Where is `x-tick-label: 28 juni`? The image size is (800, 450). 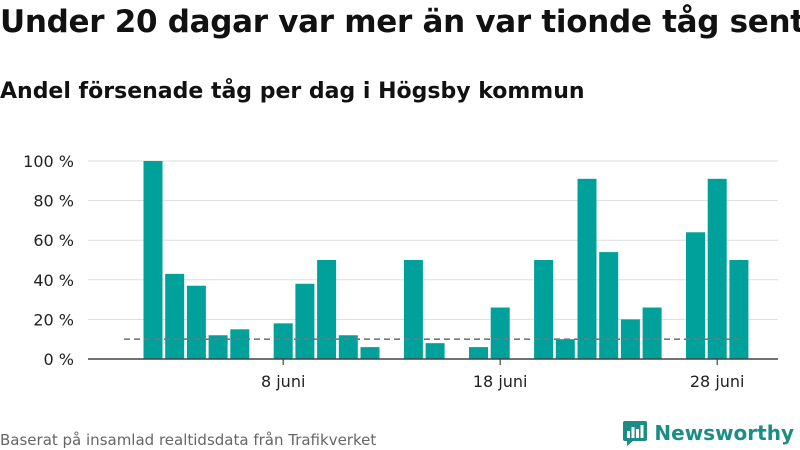
x-tick-label: 28 juni is located at coordinates (717, 381).